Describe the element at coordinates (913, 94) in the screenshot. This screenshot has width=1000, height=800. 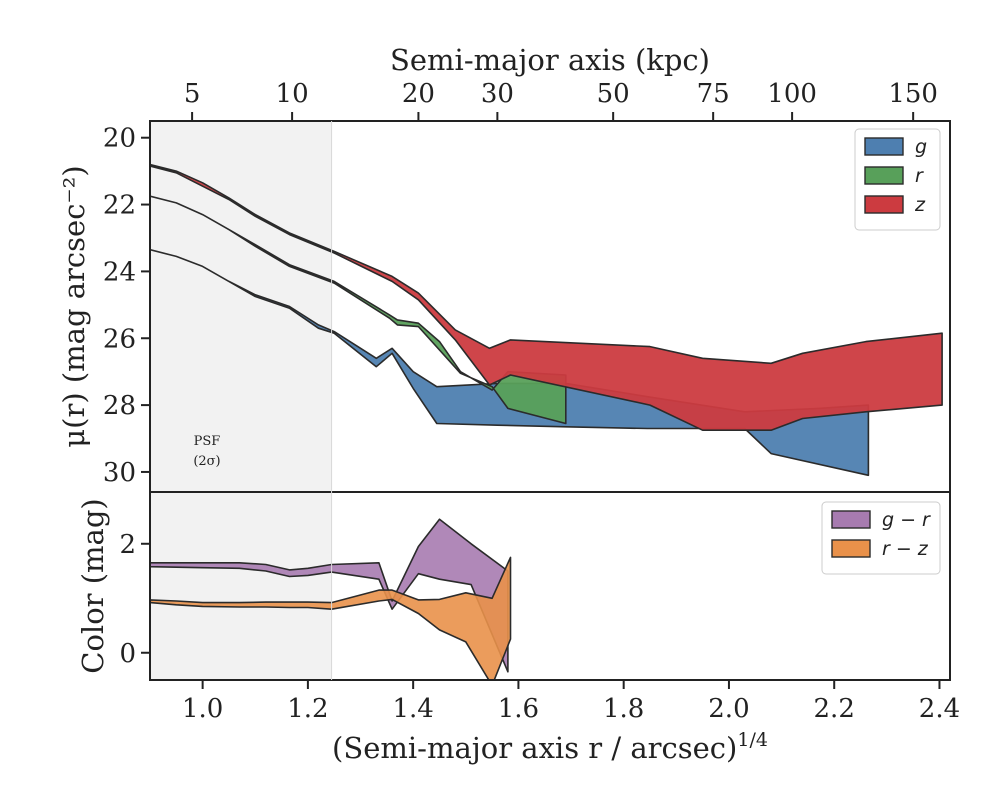
I see `top-xtick-label-7: 150` at that location.